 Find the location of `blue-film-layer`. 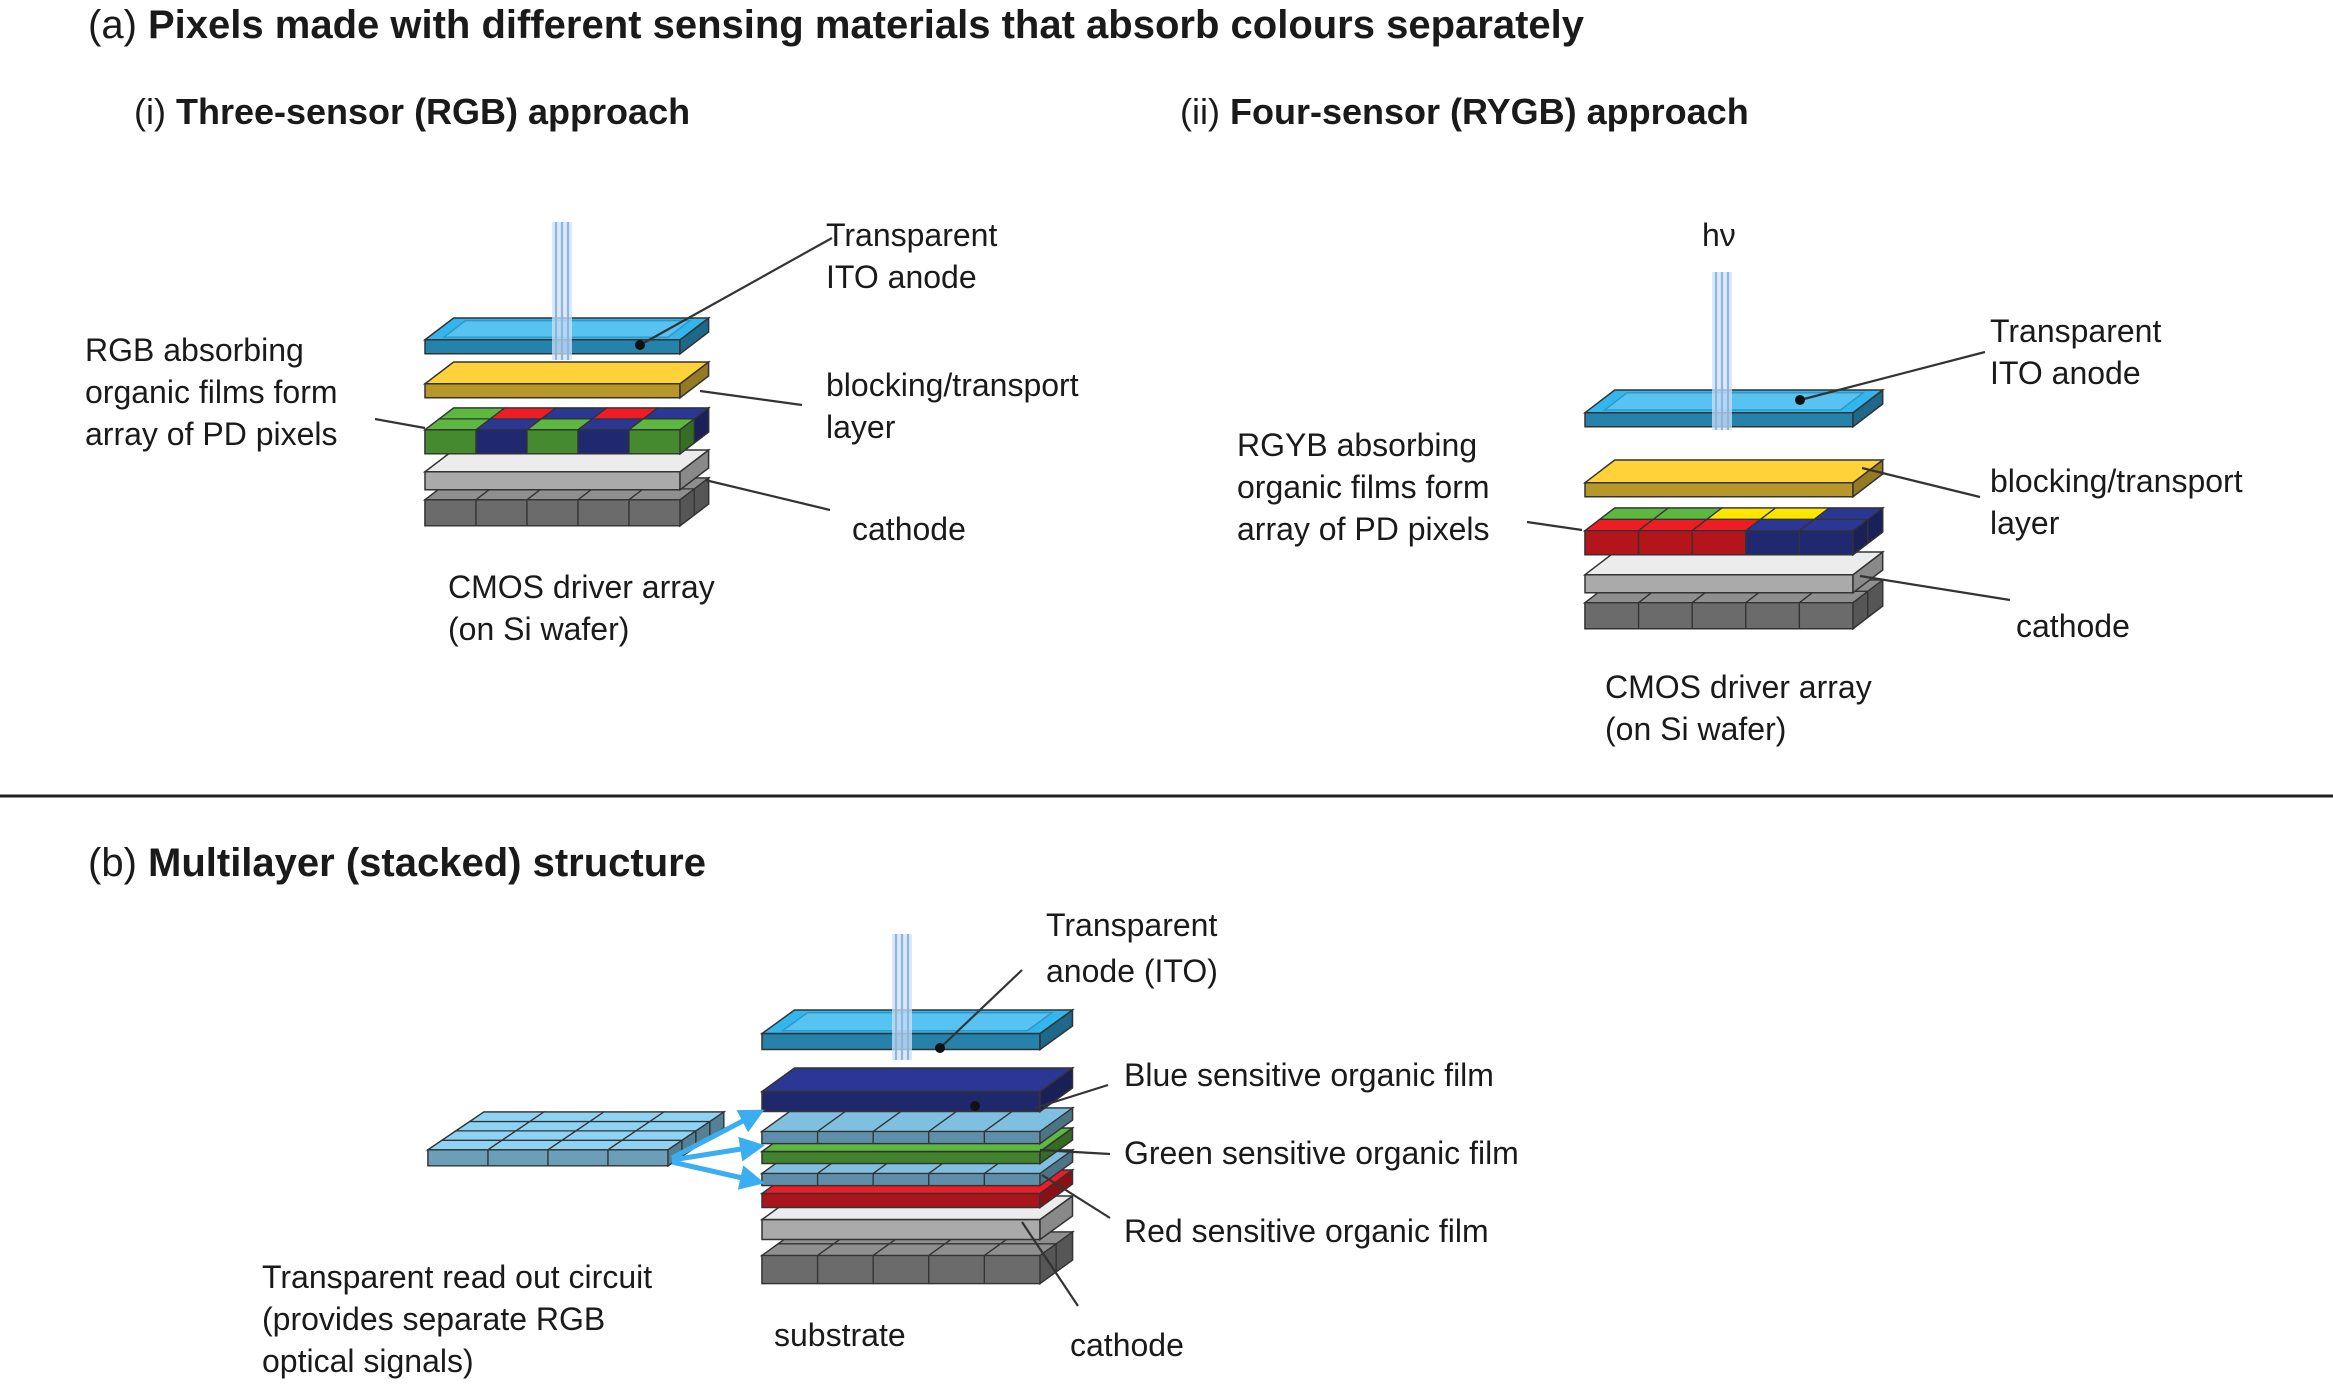

blue-film-layer is located at coordinates (917, 1089).